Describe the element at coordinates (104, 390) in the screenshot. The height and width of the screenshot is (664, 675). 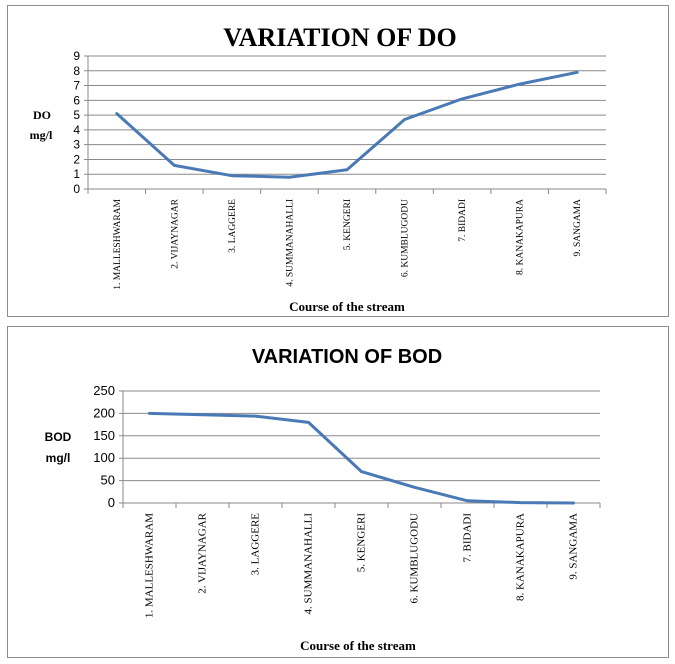
I see `bod-y-tick-label: 250` at that location.